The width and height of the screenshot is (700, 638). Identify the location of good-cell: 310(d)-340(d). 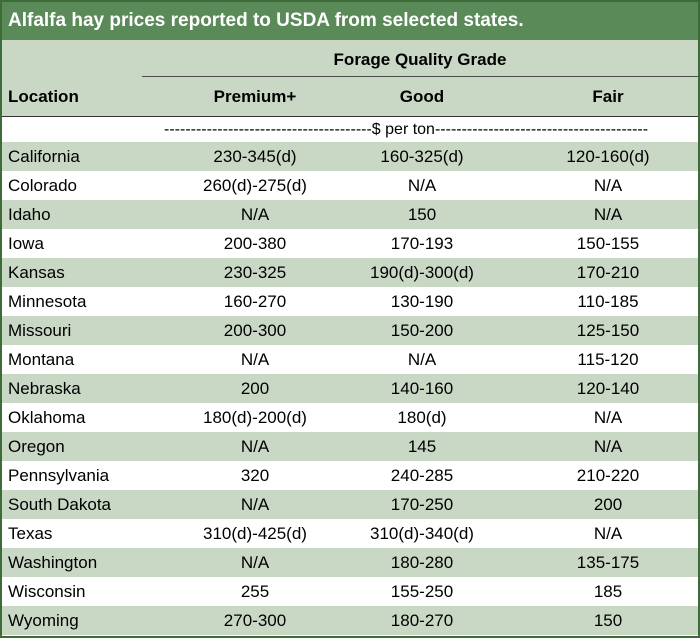
(422, 533).